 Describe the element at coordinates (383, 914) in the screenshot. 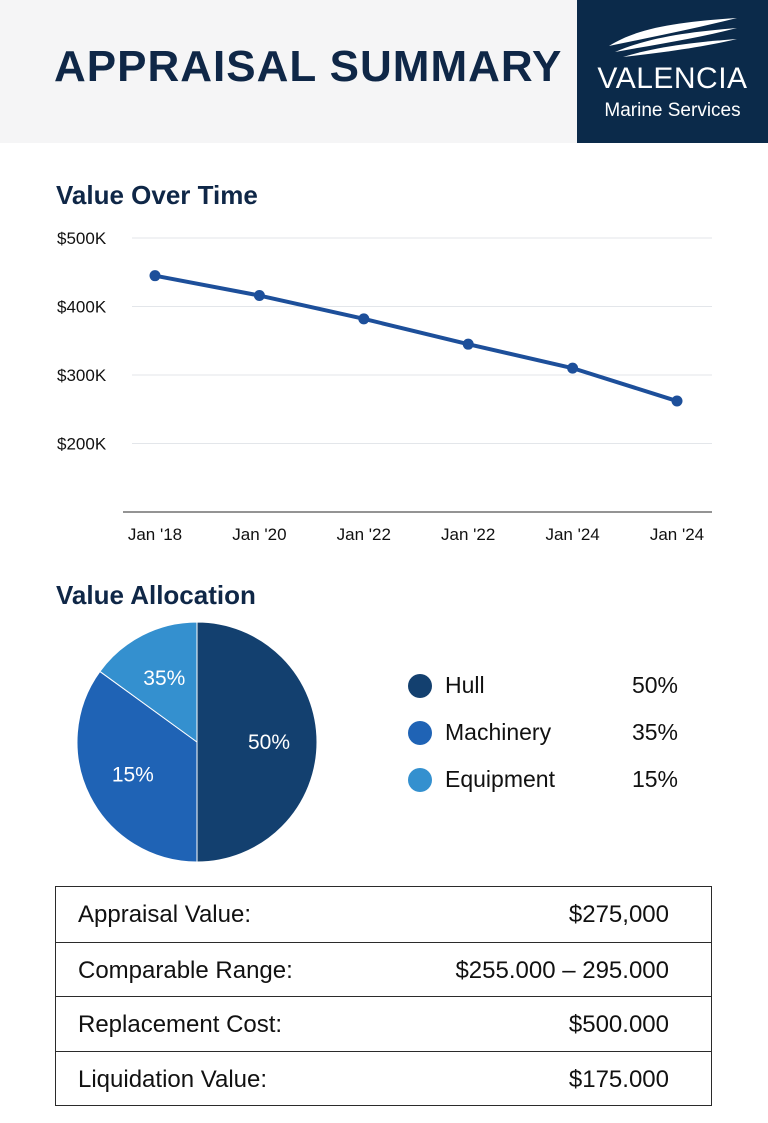

I see `summary-row: Appraisal Value: $275,000` at that location.